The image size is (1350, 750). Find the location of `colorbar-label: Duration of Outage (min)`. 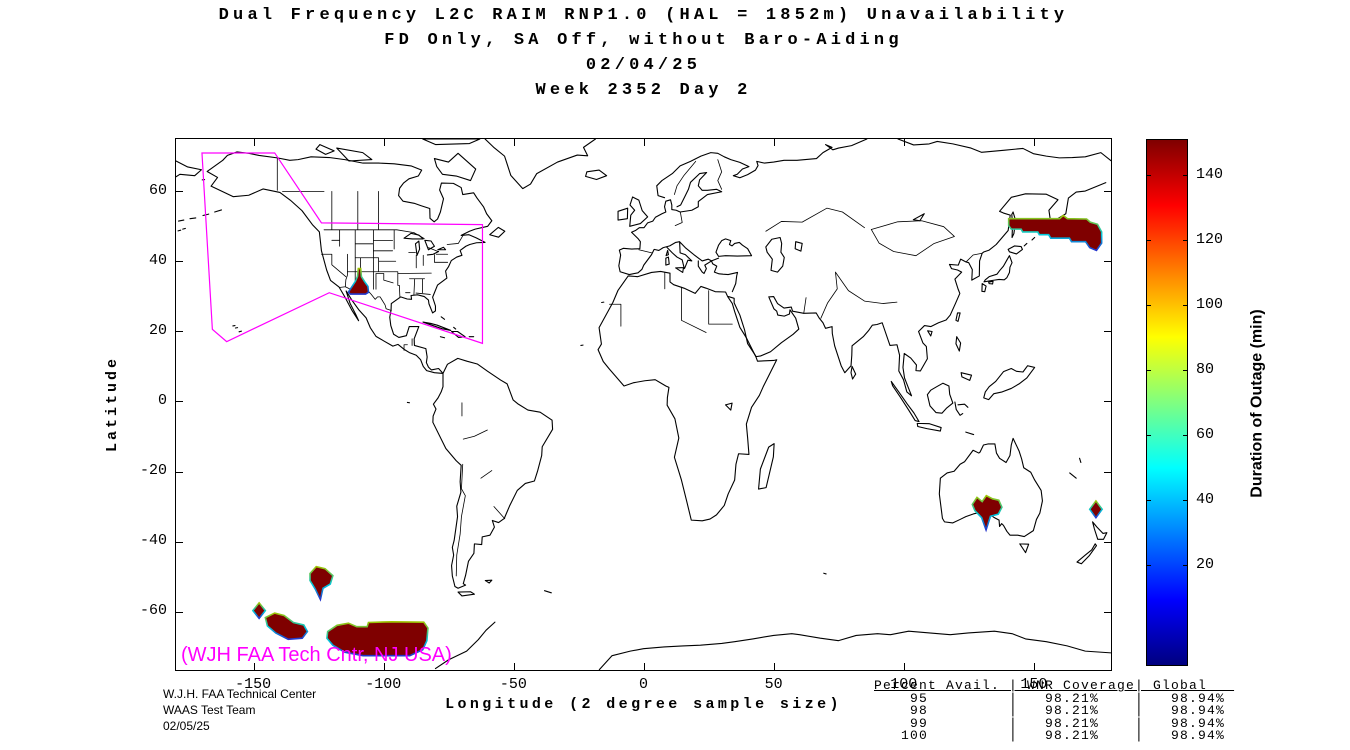

colorbar-label: Duration of Outage (min) is located at coordinates (1257, 403).